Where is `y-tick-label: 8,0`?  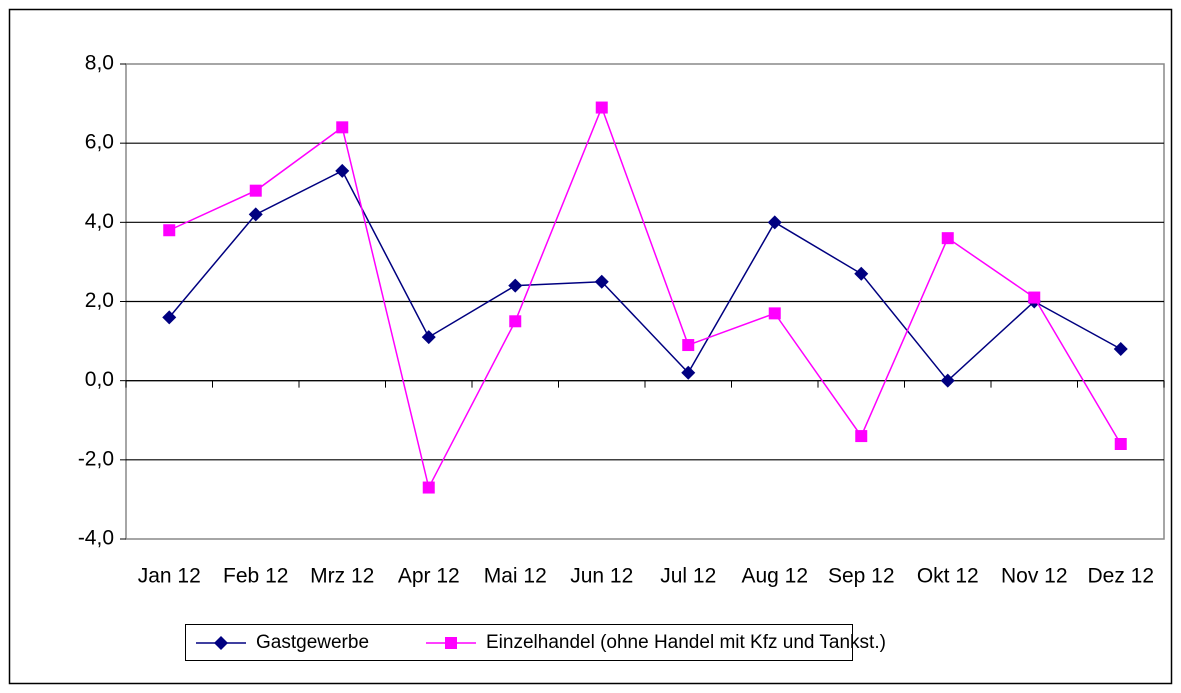 y-tick-label: 8,0 is located at coordinates (99, 63).